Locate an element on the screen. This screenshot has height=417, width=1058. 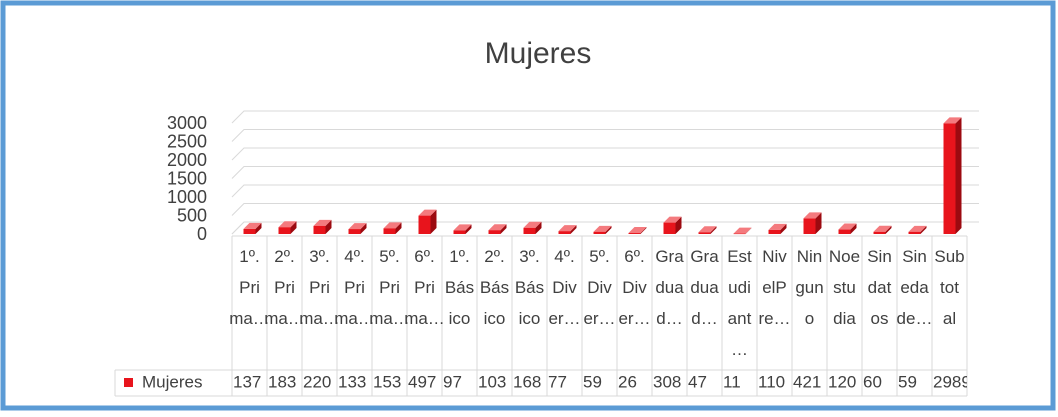
table-value: 59 is located at coordinates (907, 381).